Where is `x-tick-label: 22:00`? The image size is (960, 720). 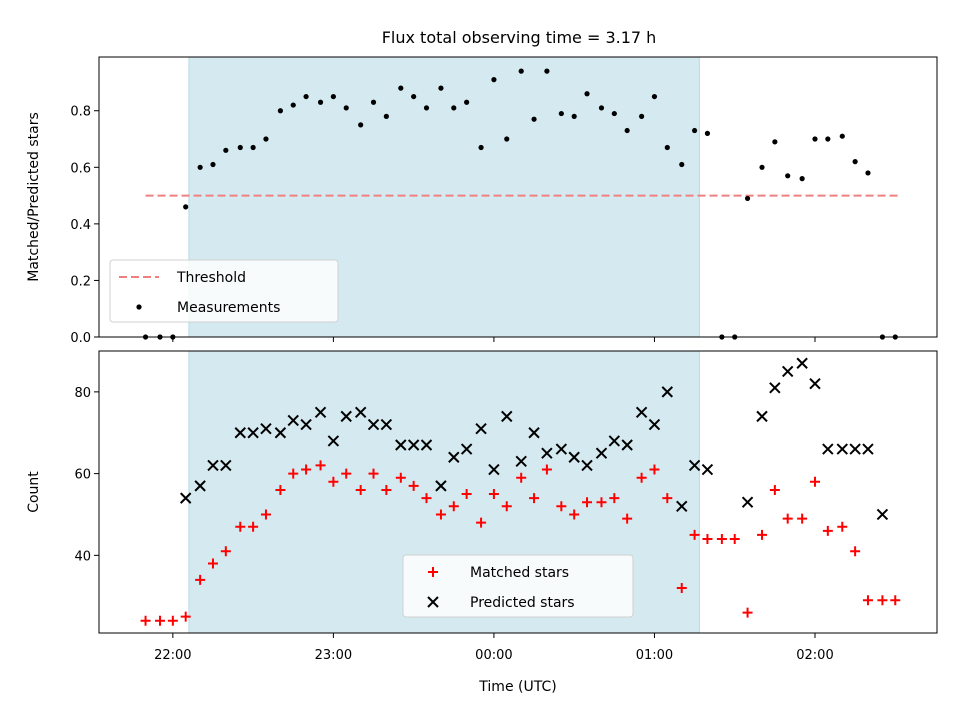 x-tick-label: 22:00 is located at coordinates (172, 655).